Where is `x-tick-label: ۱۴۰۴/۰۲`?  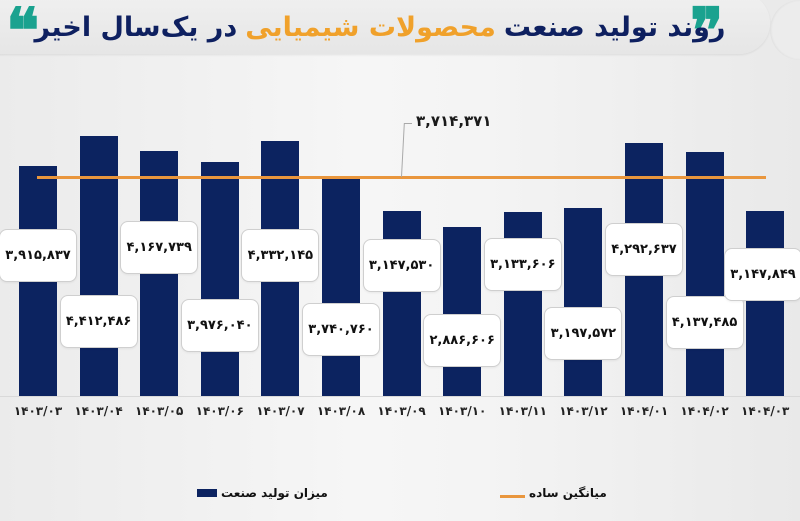 x-tick-label: ۱۴۰۴/۰۲ is located at coordinates (704, 411).